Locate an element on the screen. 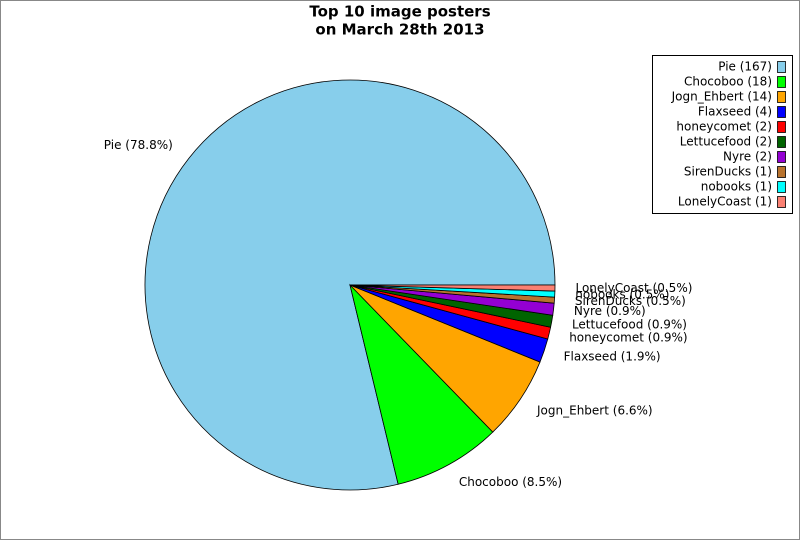 The height and width of the screenshot is (540, 800). legend-label: SirenDucks (1) is located at coordinates (728, 172).